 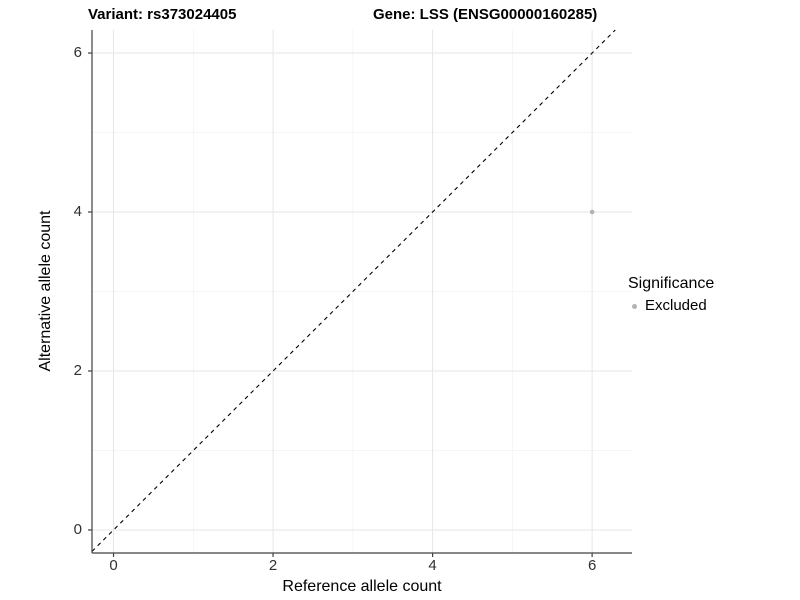 What do you see at coordinates (485, 14) in the screenshot?
I see `plot-title-gene: Gene: LSS (ENSG00000160285)` at bounding box center [485, 14].